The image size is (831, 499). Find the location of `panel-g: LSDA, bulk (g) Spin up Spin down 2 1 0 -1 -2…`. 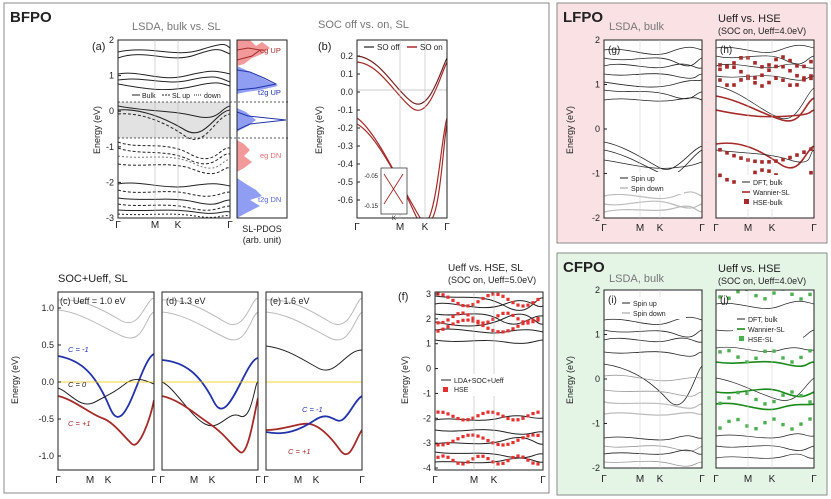

panel-g: LSDA, bulk (g) Spin up Spin down 2 1 0 -1 -2… is located at coordinates (635, 127).